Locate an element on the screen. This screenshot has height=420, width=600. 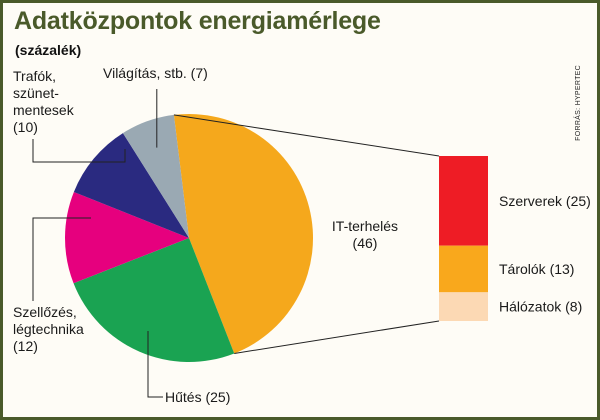
pie-slice-cooling is located at coordinates (154, 300).